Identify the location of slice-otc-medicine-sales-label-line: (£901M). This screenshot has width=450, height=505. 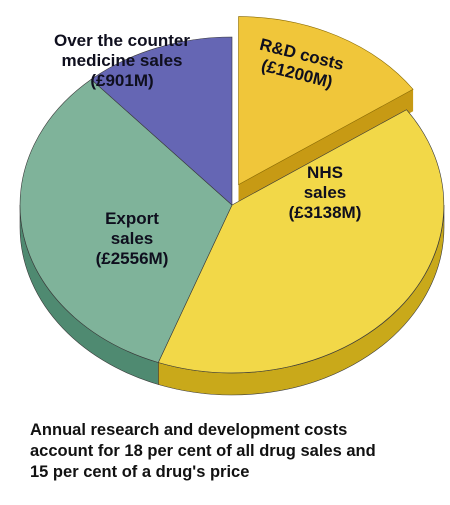
(121, 80).